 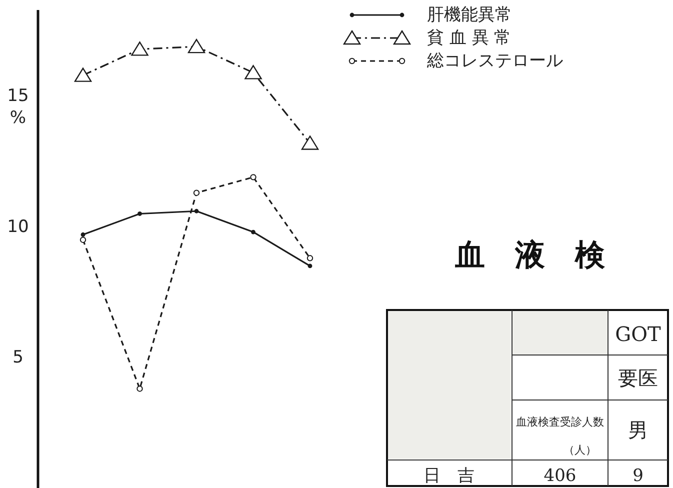 I want to click on legend-label: 肝機能異常, so click(x=469, y=15).